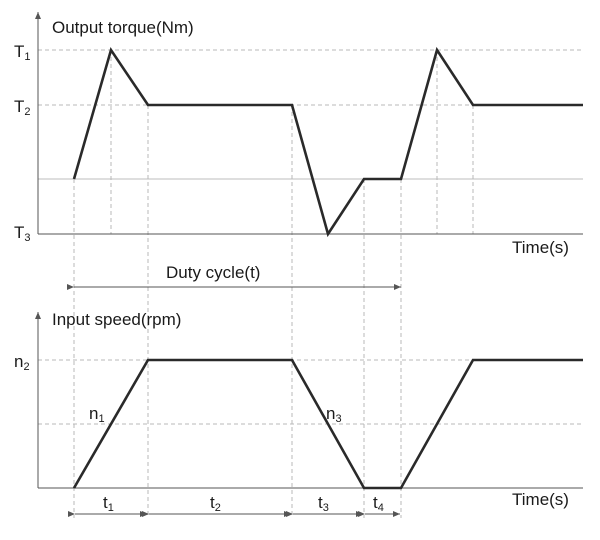 The height and width of the screenshot is (540, 600). Describe the element at coordinates (378, 503) in the screenshot. I see `t4-interval-label: t4` at that location.